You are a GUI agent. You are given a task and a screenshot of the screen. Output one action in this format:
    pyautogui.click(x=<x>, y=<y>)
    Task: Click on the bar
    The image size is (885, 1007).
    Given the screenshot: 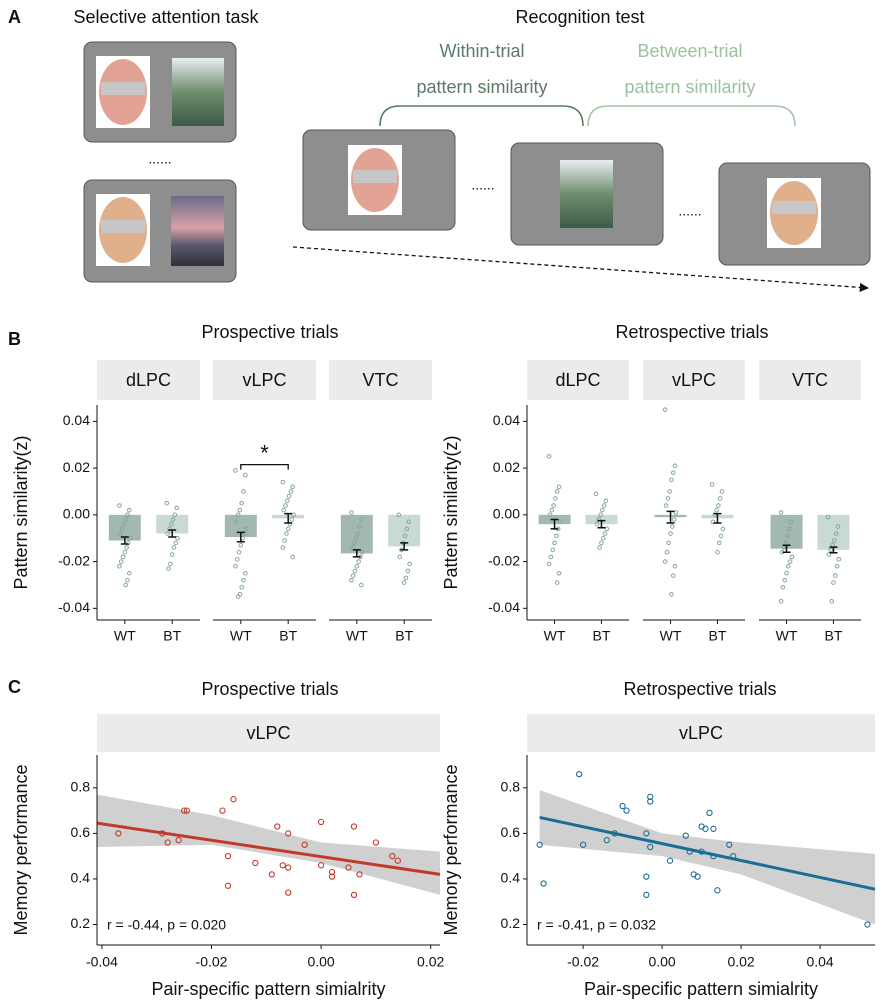 What is the action you would take?
    pyautogui.click(x=356, y=534)
    